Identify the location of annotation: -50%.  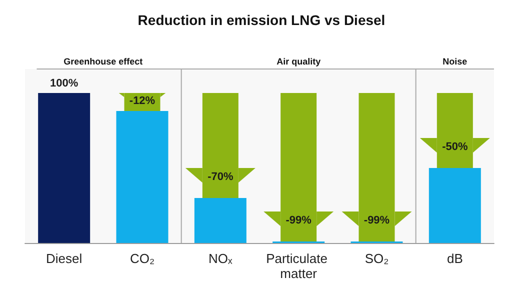
(455, 147).